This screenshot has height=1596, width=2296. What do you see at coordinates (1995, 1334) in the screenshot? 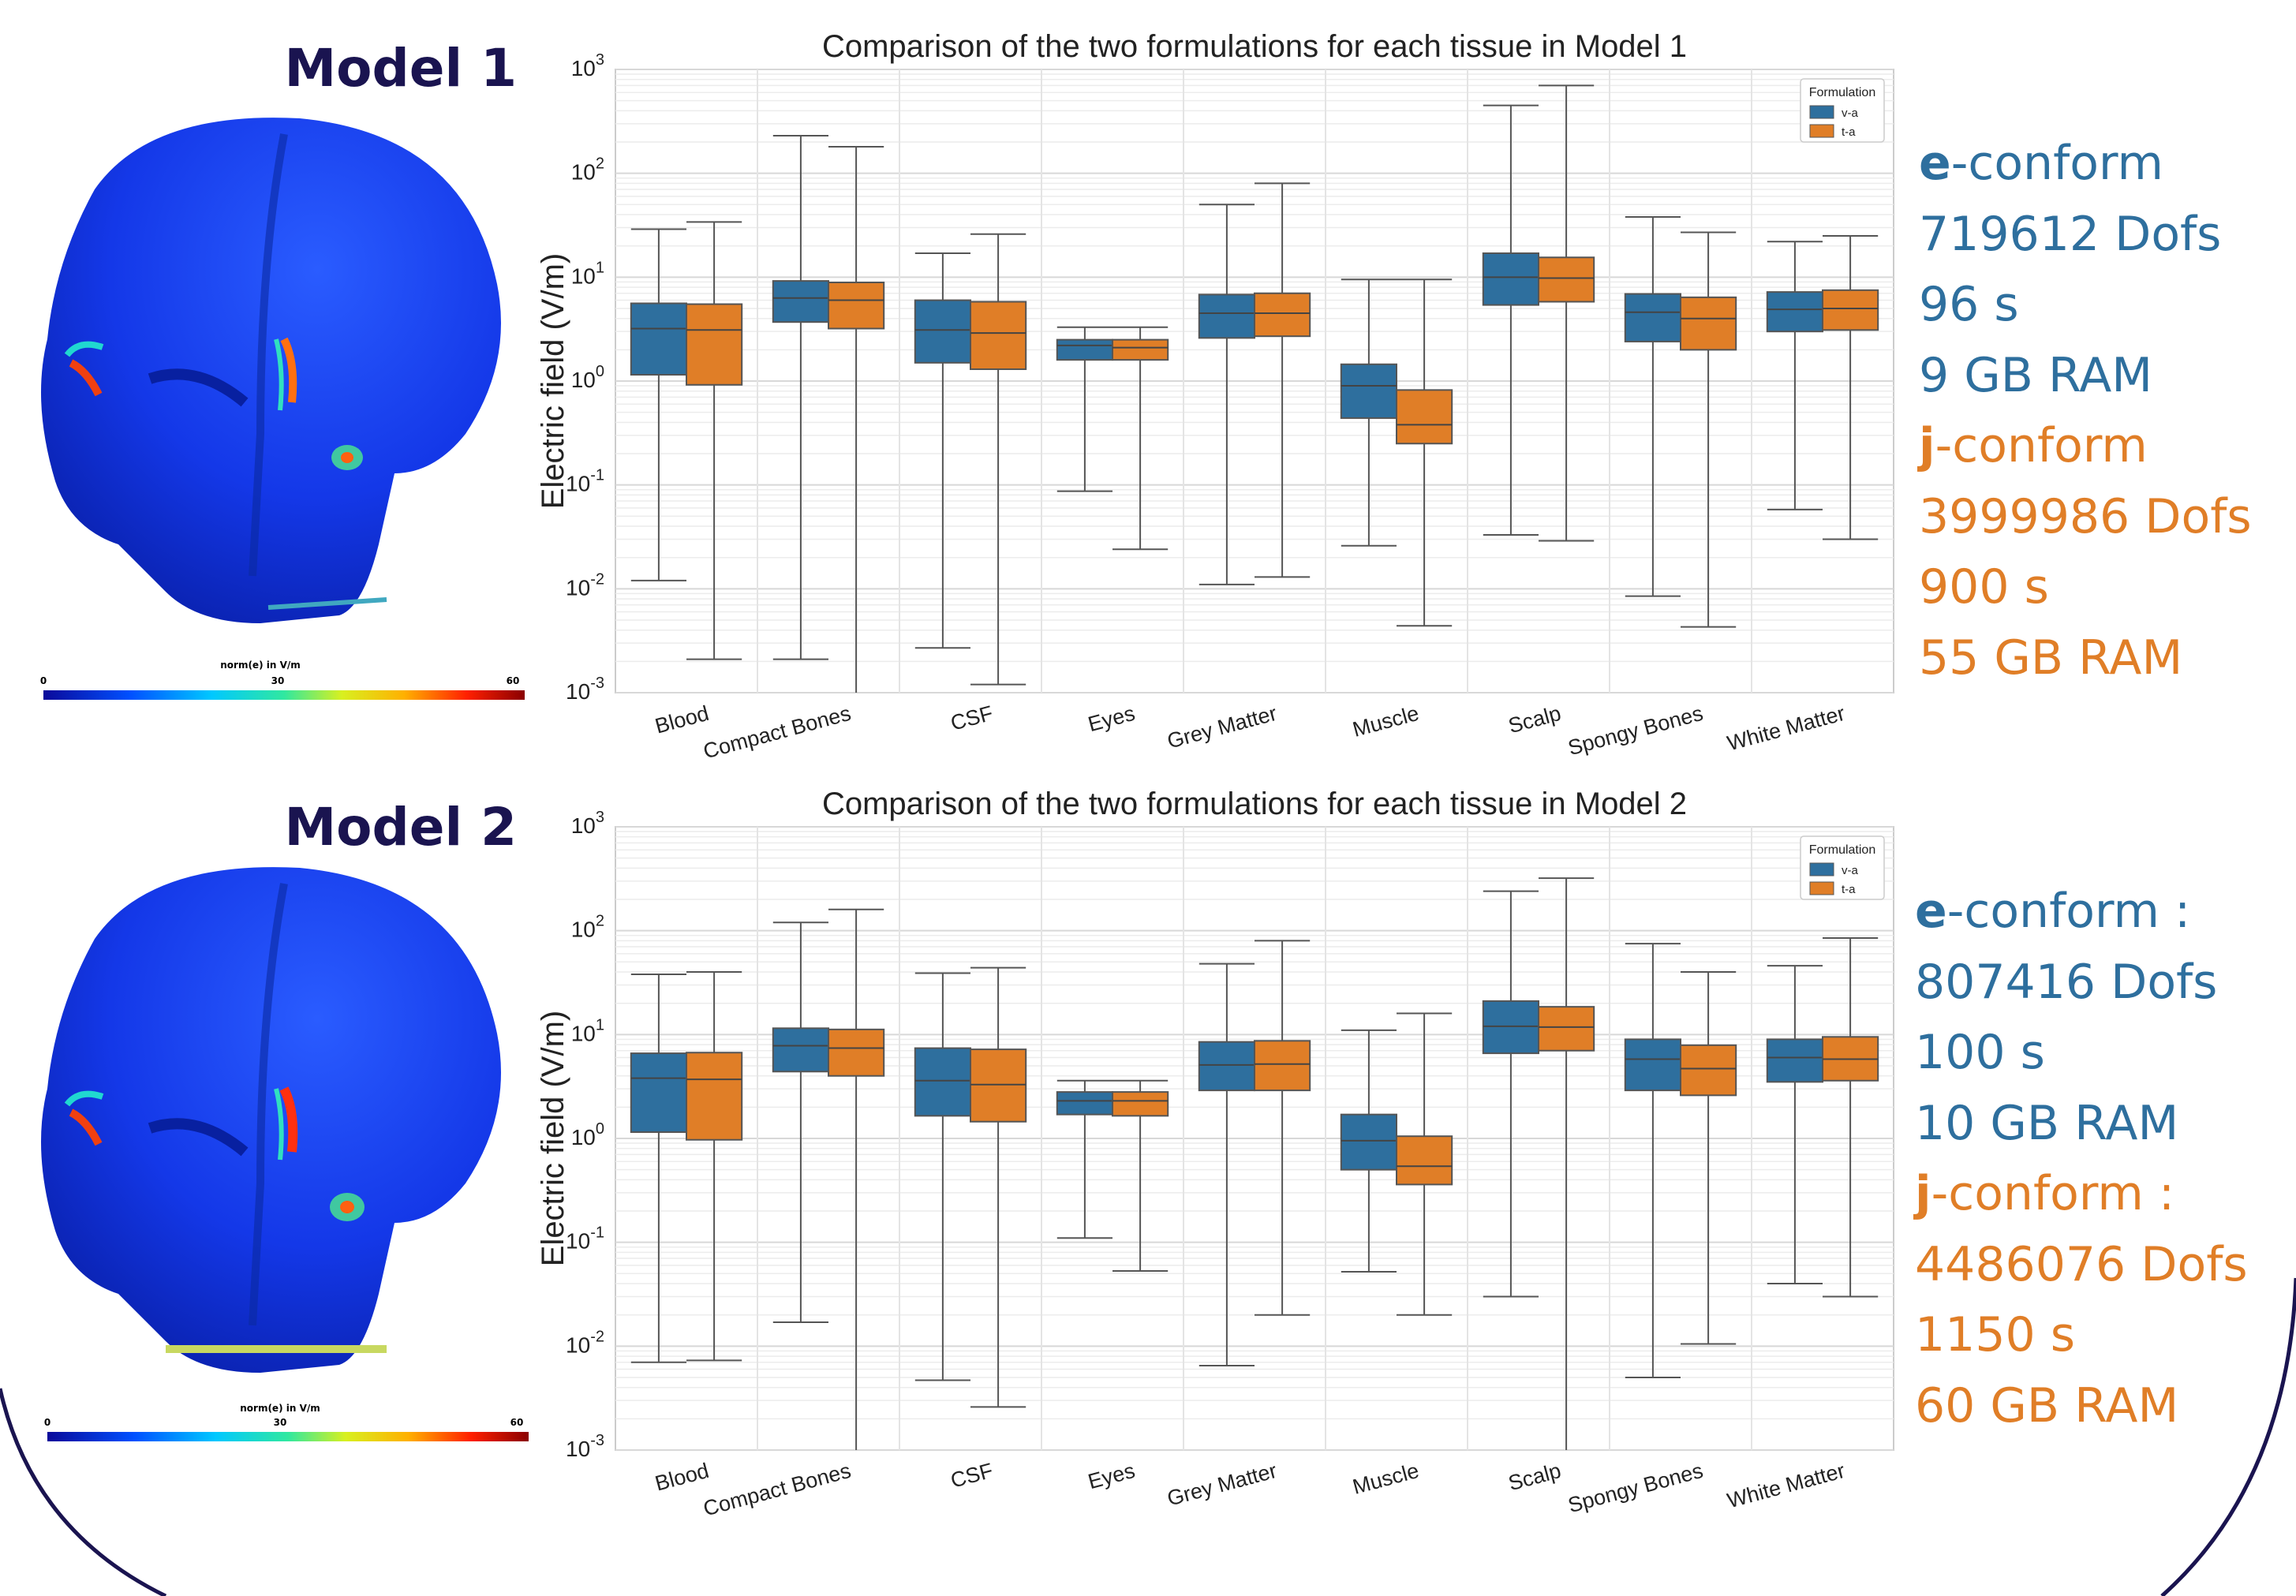
I see `stat-text: 1150 s` at bounding box center [1995, 1334].